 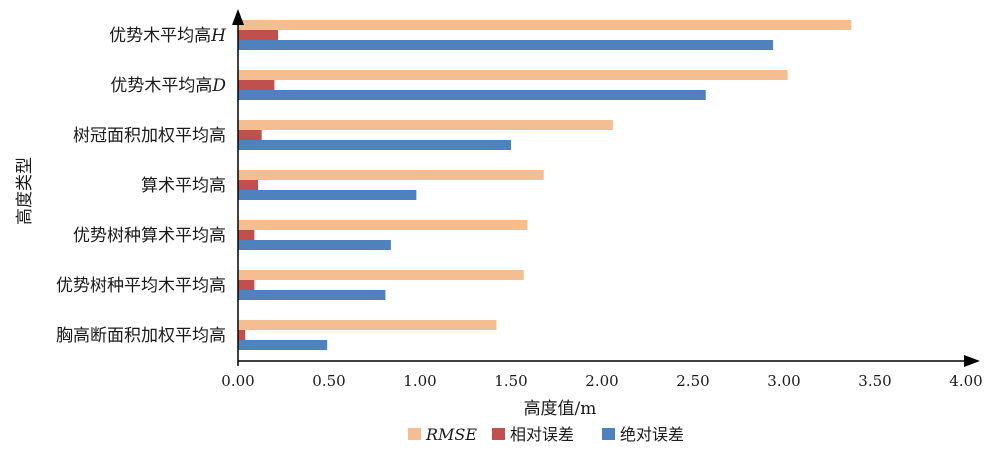 What do you see at coordinates (451, 434) in the screenshot?
I see `legend-label-0: RMSE` at bounding box center [451, 434].